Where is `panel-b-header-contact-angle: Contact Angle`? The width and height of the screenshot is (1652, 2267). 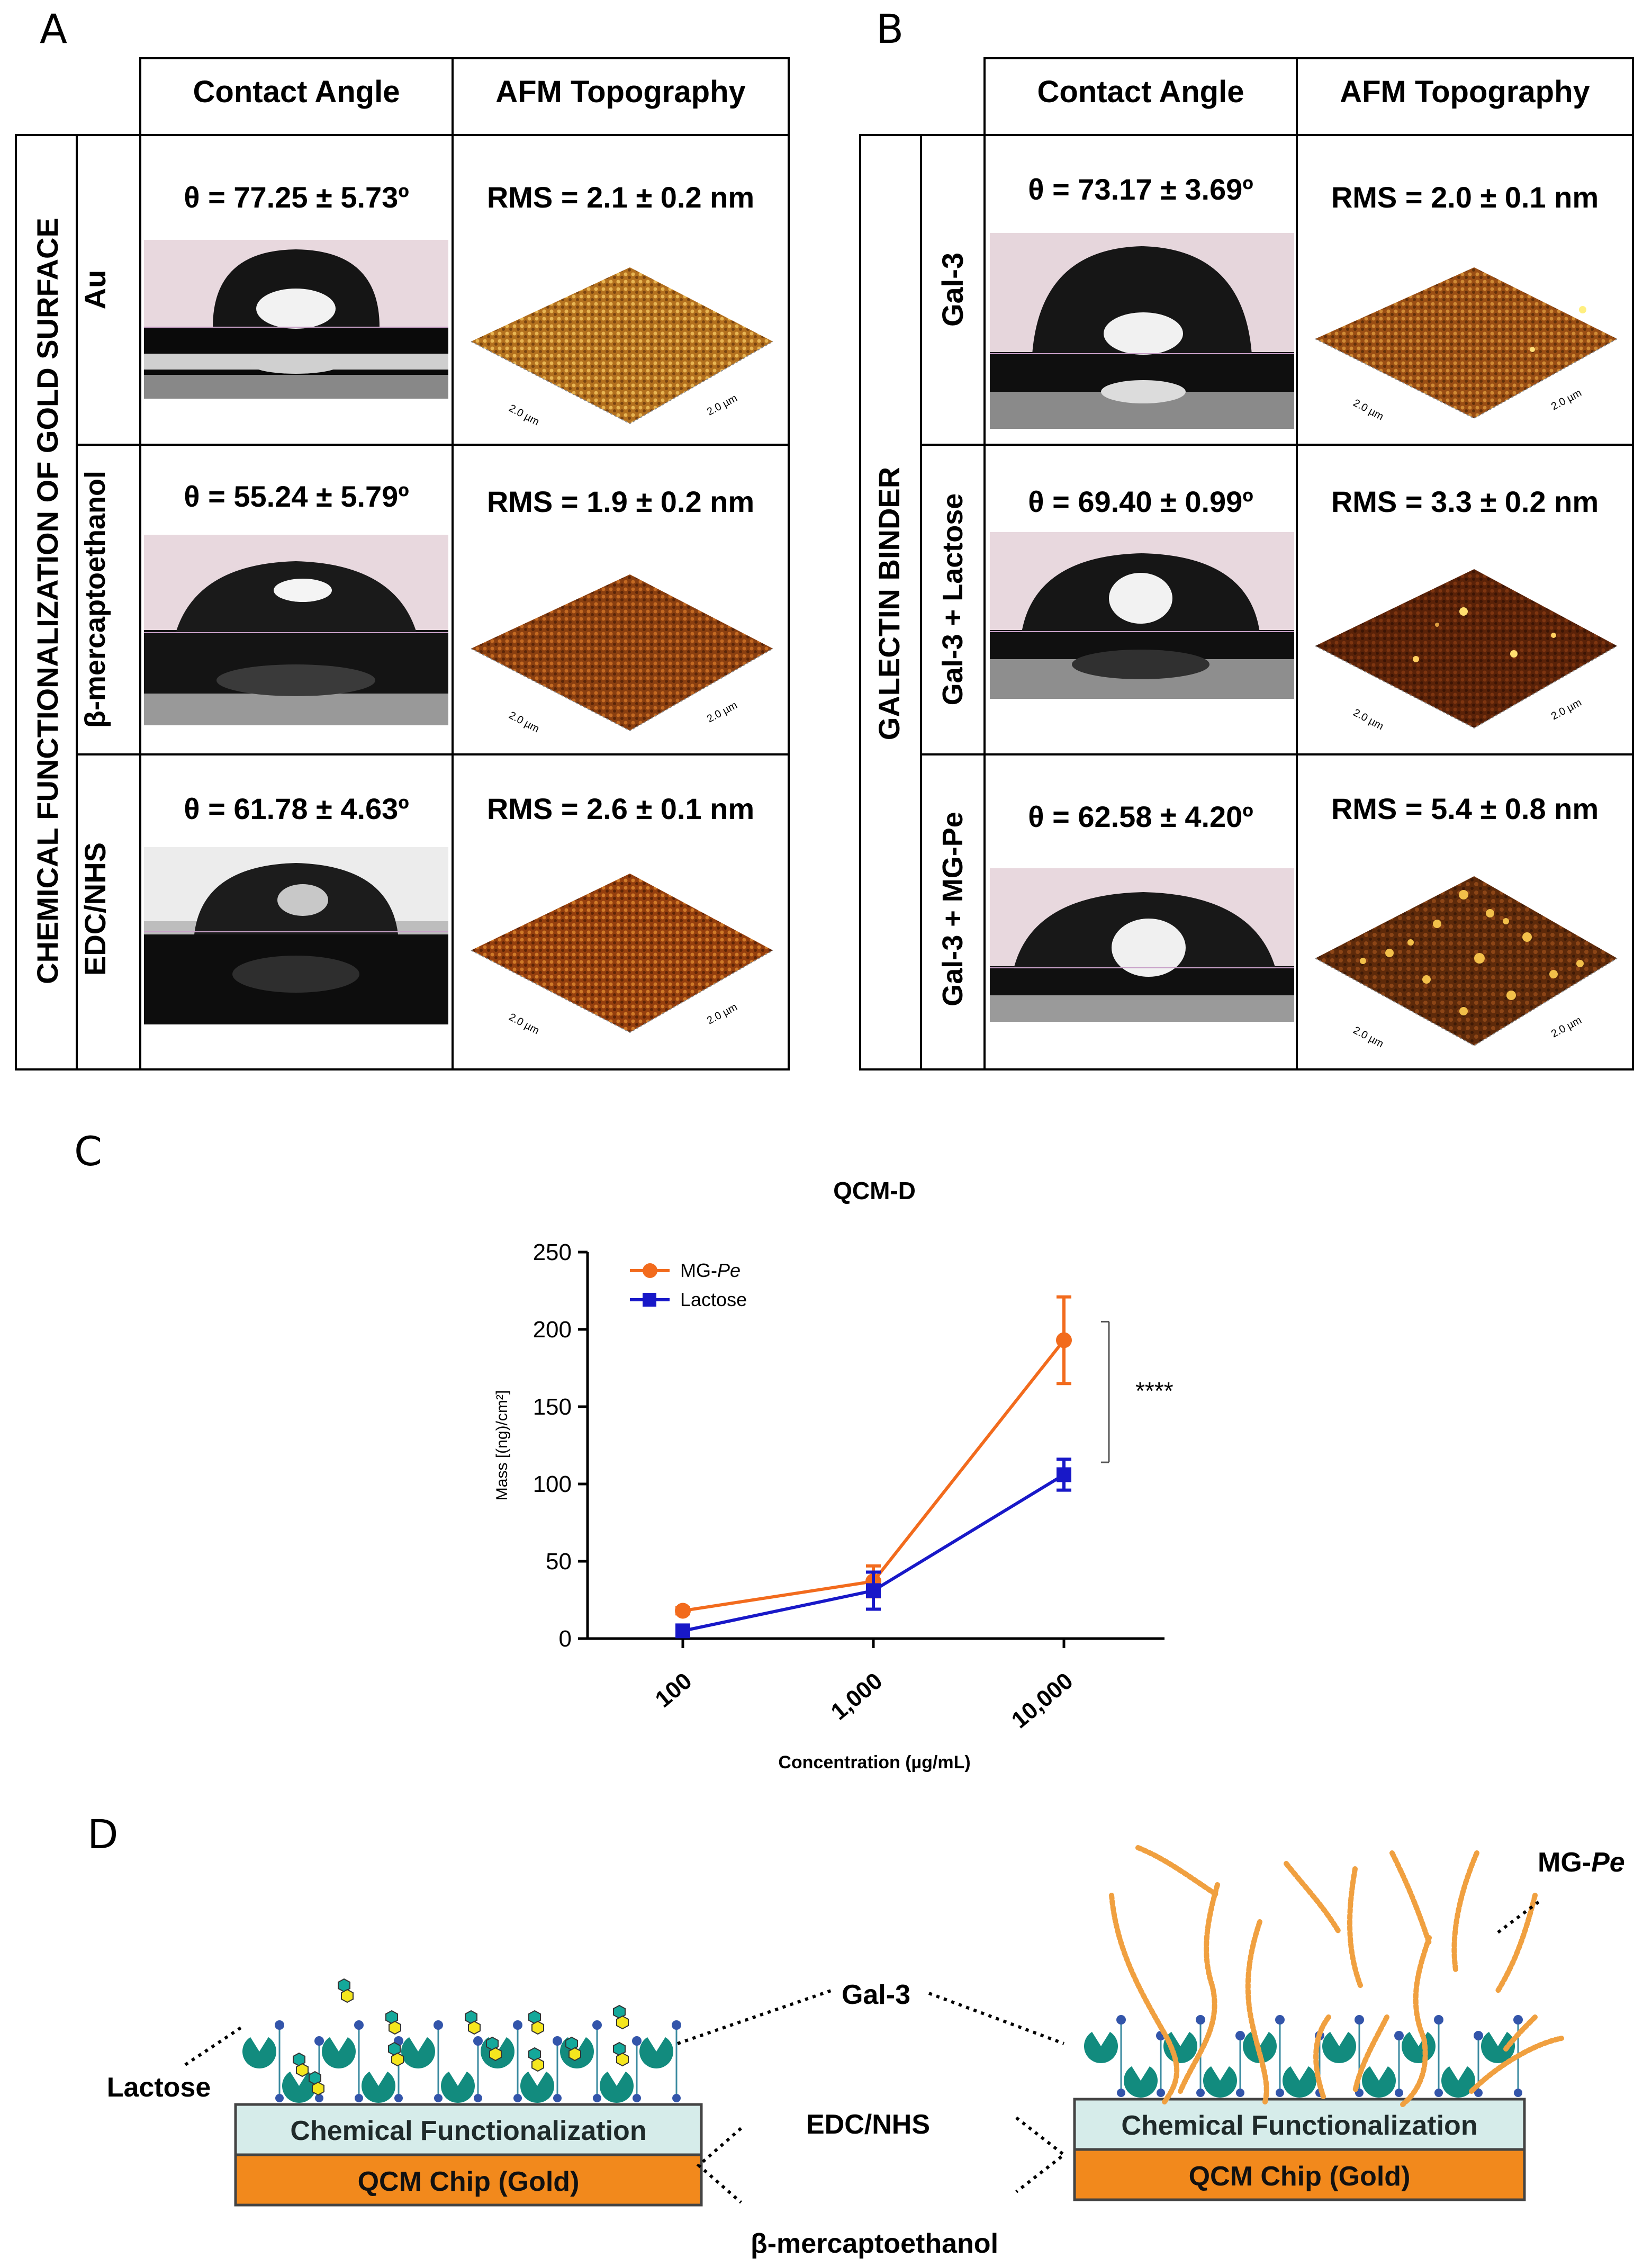
panel-b-header-contact-angle: Contact Angle is located at coordinates (1140, 92).